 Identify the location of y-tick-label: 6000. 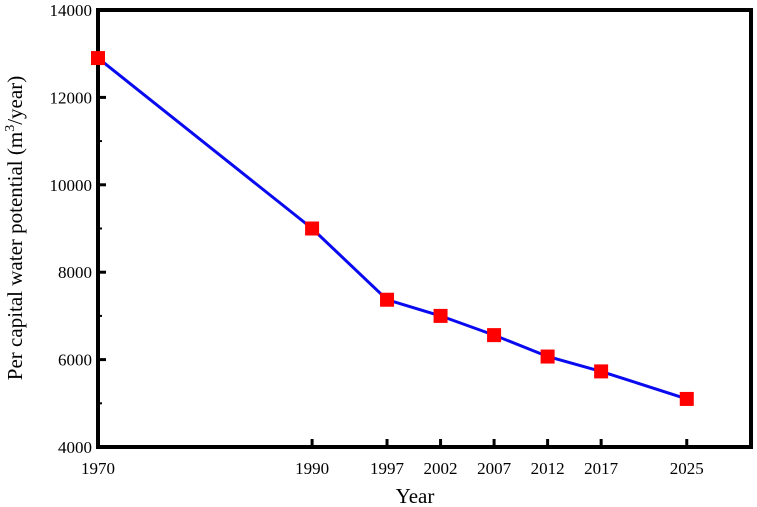
(75, 360).